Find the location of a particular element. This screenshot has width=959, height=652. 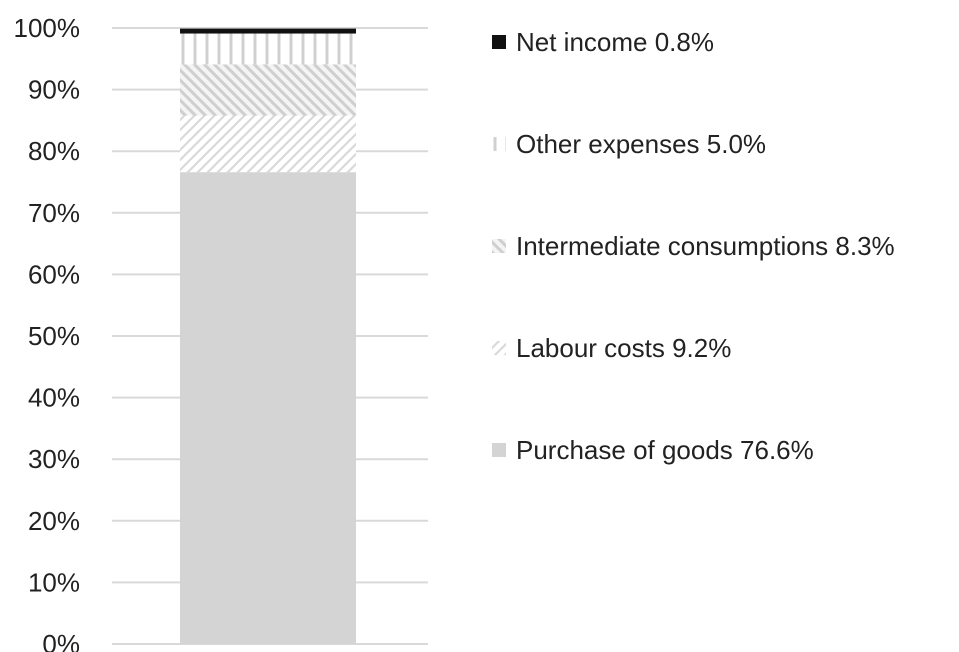

legend-label-intermediate: Intermediate consumptions 8.3% is located at coordinates (705, 246).